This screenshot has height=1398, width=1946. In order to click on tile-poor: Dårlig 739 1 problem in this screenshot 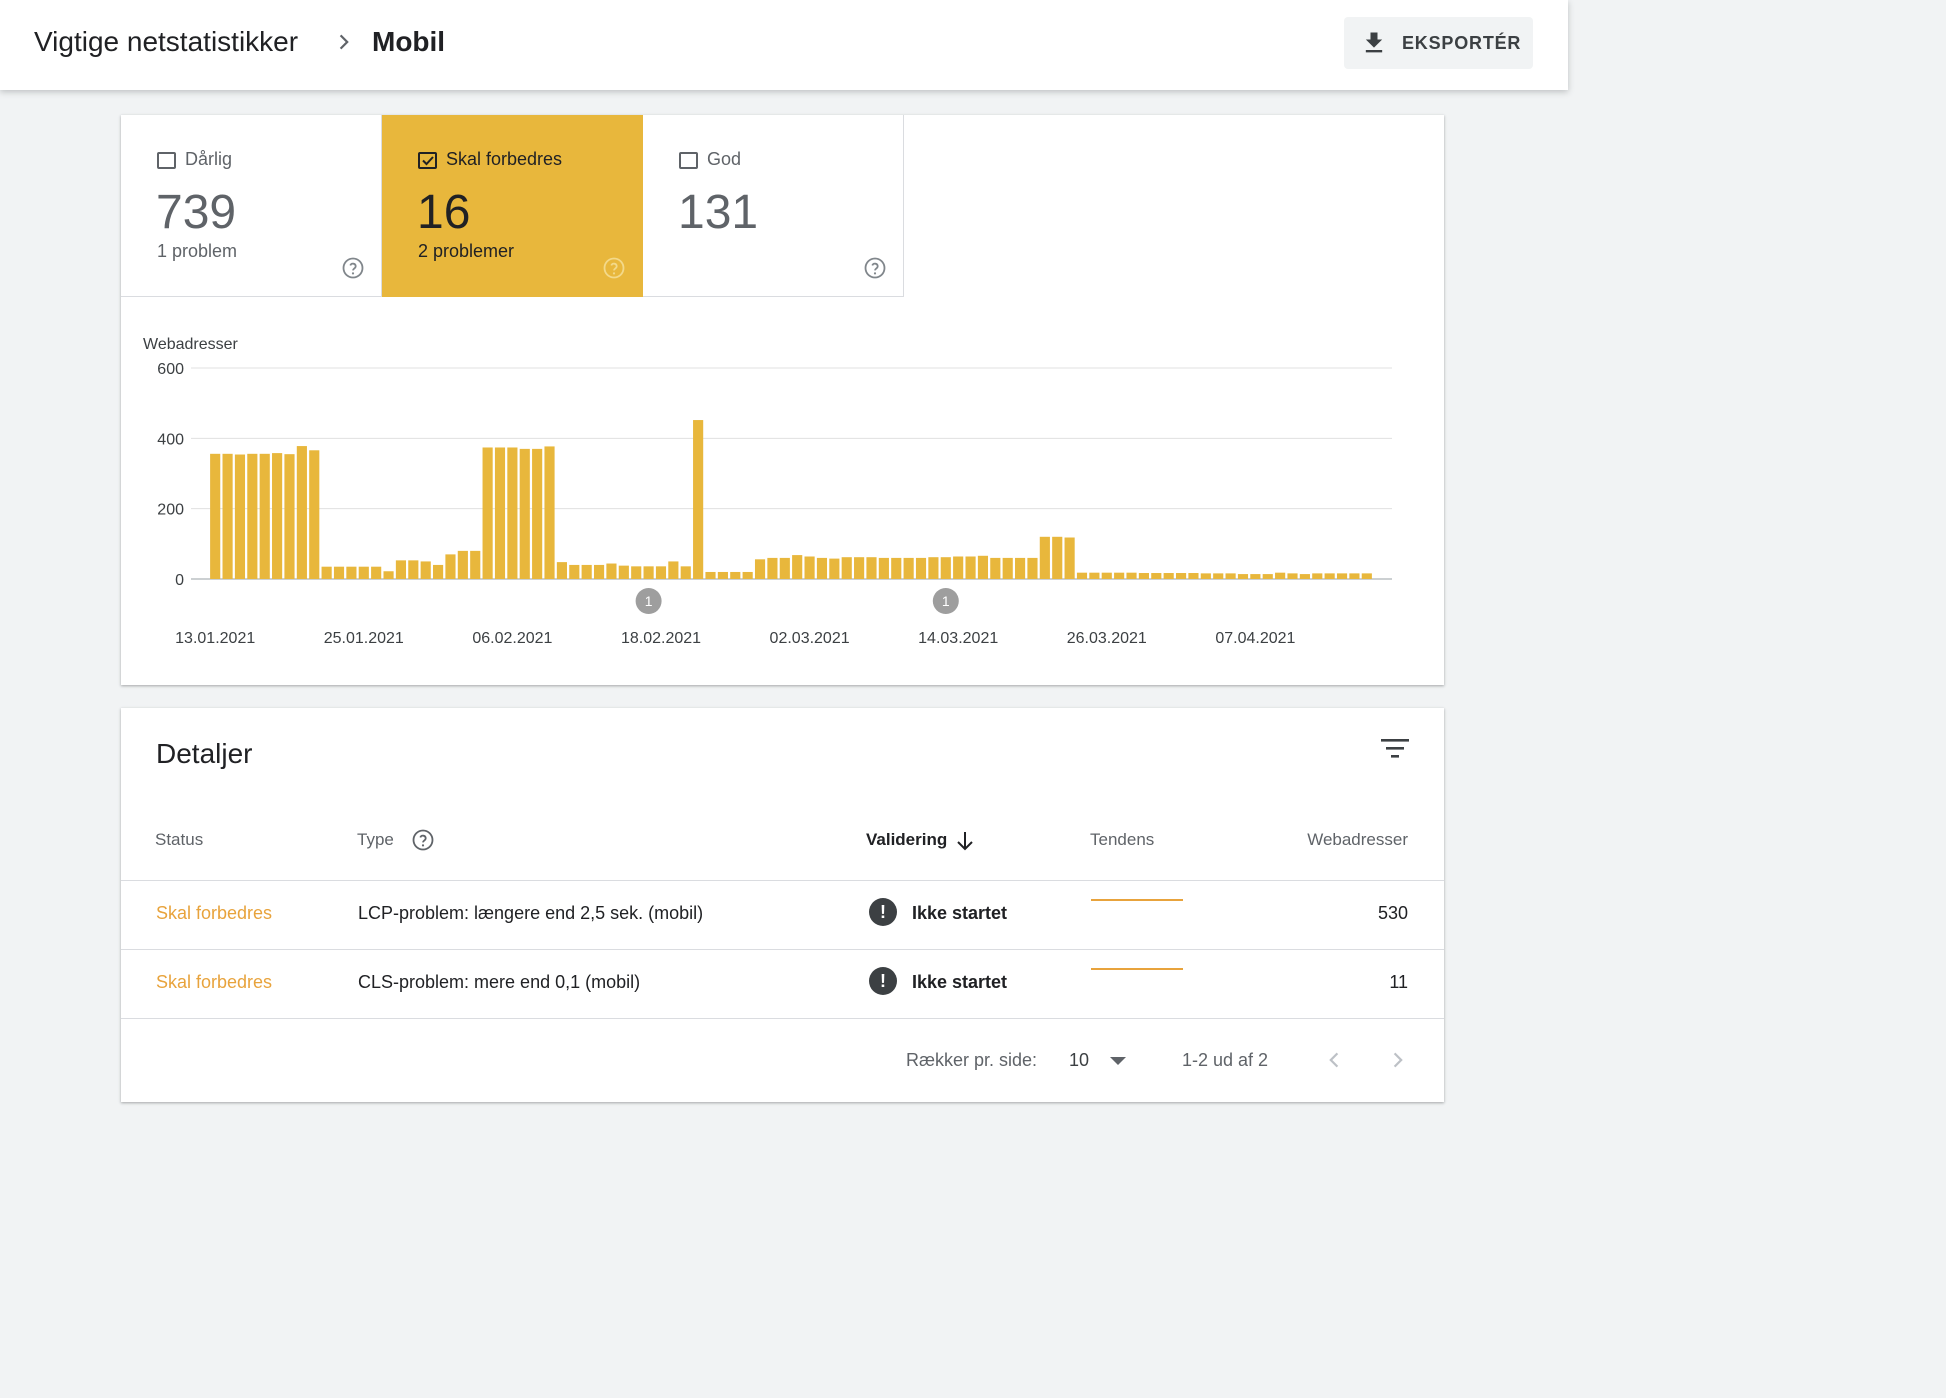, I will do `click(251, 206)`.